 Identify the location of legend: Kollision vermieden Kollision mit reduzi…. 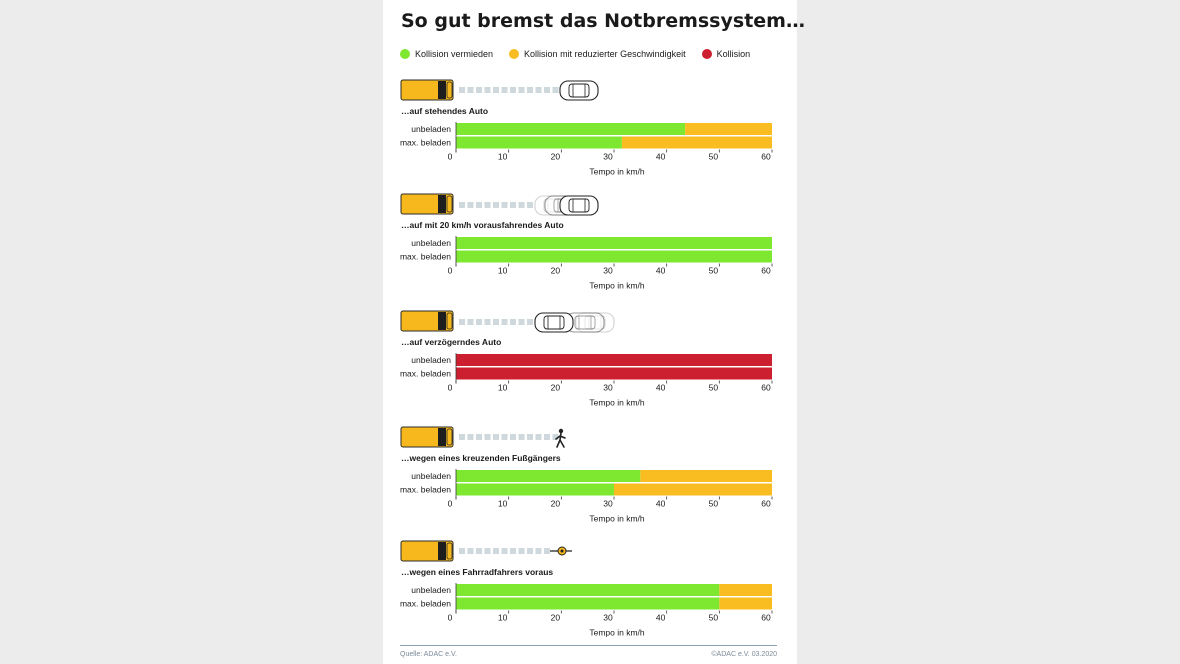
(583, 54).